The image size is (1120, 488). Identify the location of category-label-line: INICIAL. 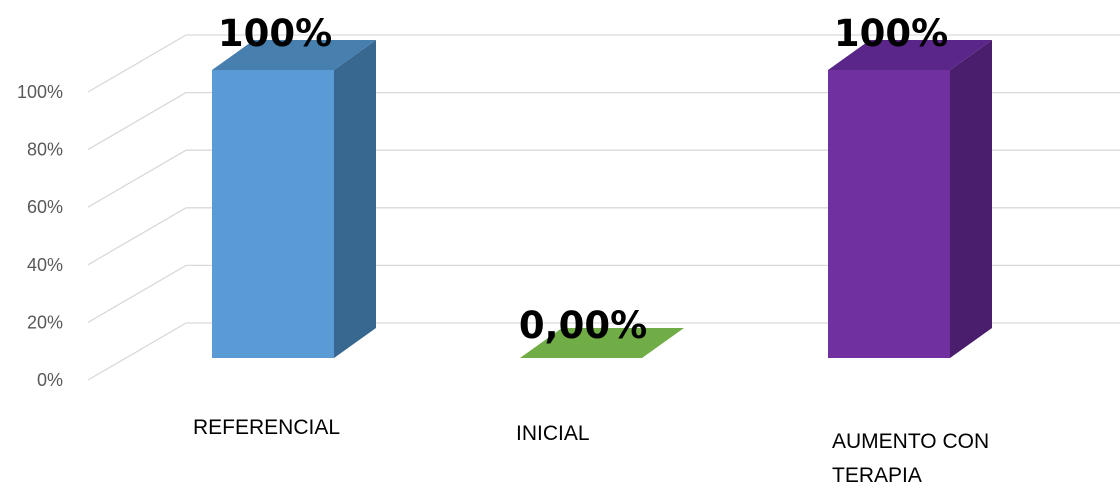
(553, 433).